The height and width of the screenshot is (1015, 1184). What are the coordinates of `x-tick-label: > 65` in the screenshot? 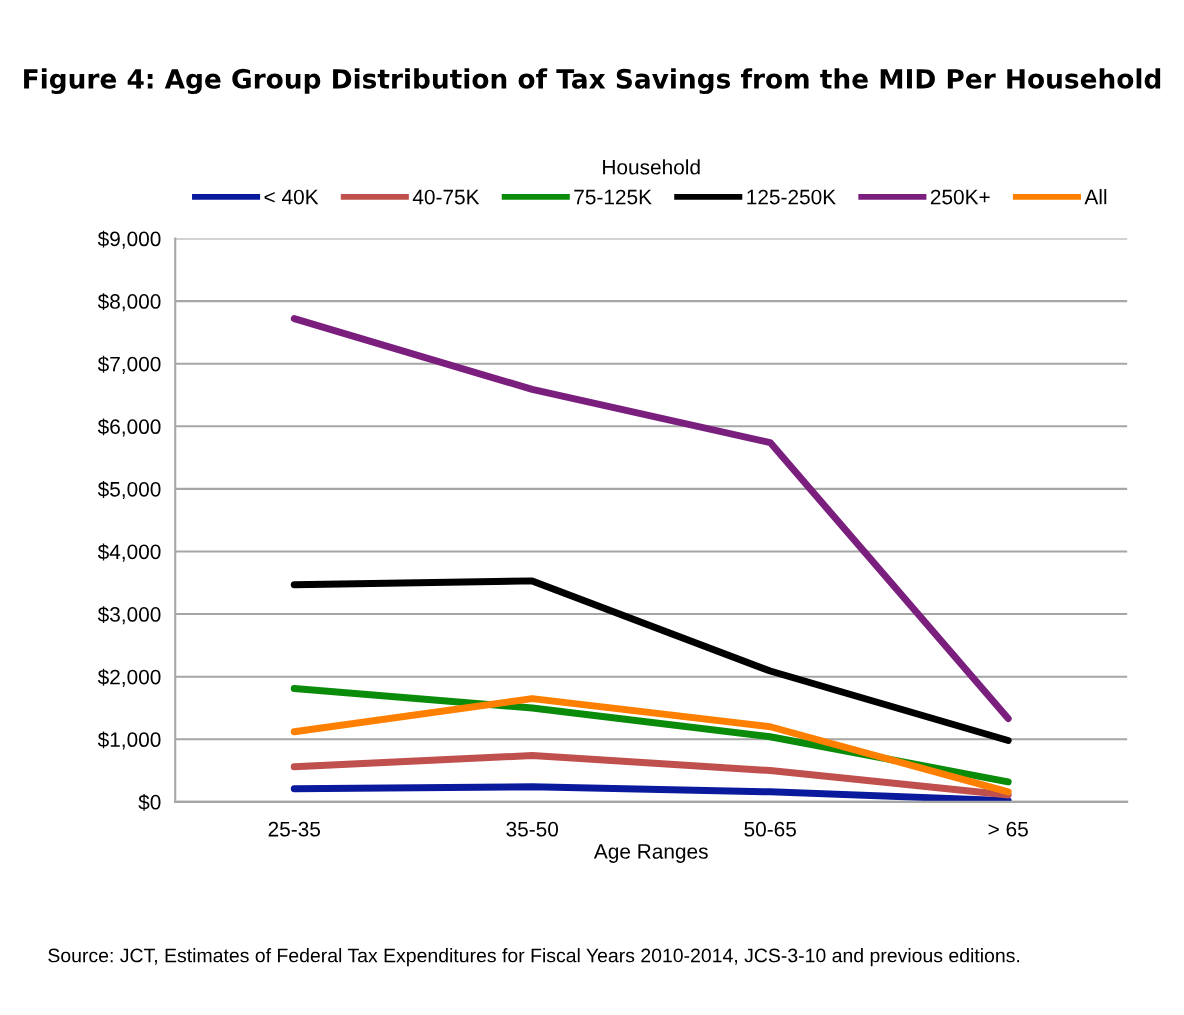 It's located at (1008, 829).